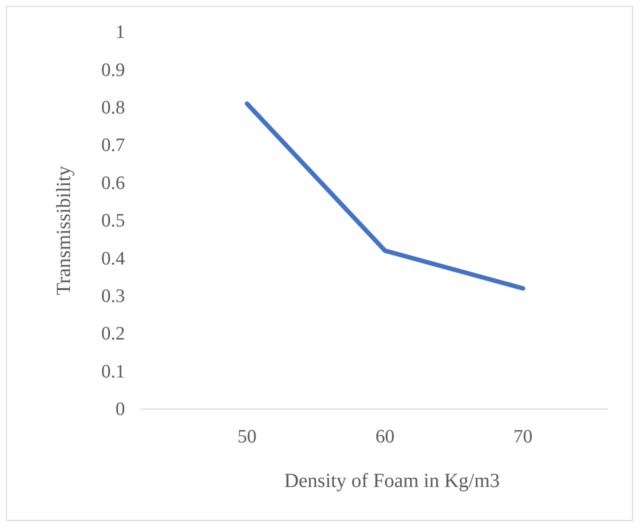 This screenshot has width=639, height=528. What do you see at coordinates (113, 145) in the screenshot?
I see `y-tick-label: 0.7` at bounding box center [113, 145].